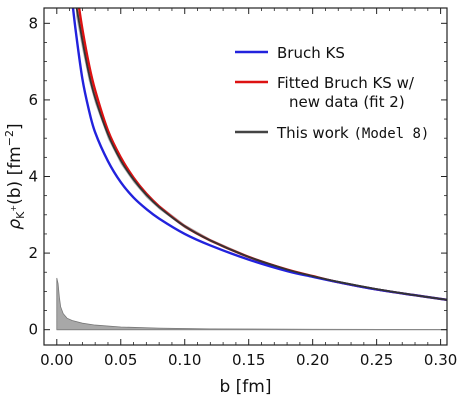 This screenshot has height=404, width=469. What do you see at coordinates (245, 387) in the screenshot?
I see `x-axis-label: b [fm]` at bounding box center [245, 387].